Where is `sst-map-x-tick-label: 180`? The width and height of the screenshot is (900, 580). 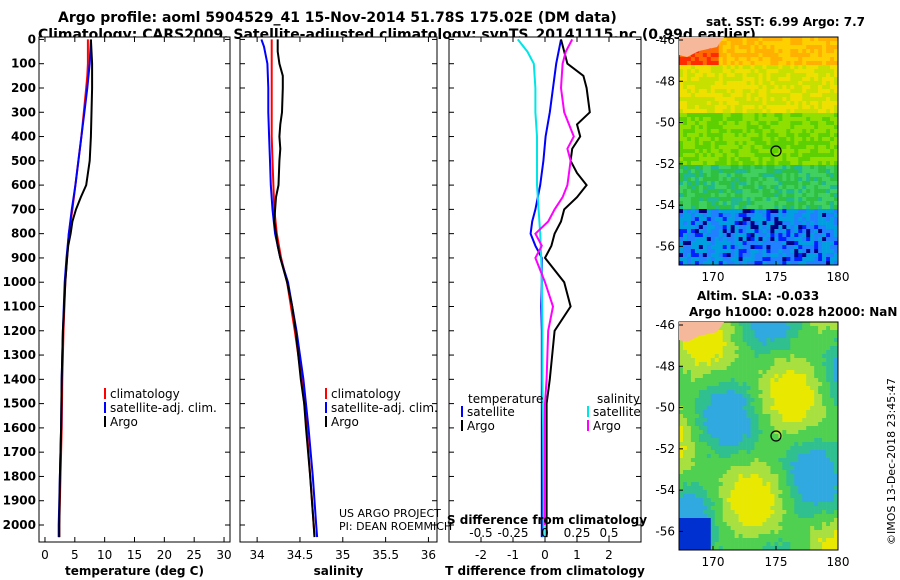 sst-map-x-tick-label: 180 is located at coordinates (838, 277).